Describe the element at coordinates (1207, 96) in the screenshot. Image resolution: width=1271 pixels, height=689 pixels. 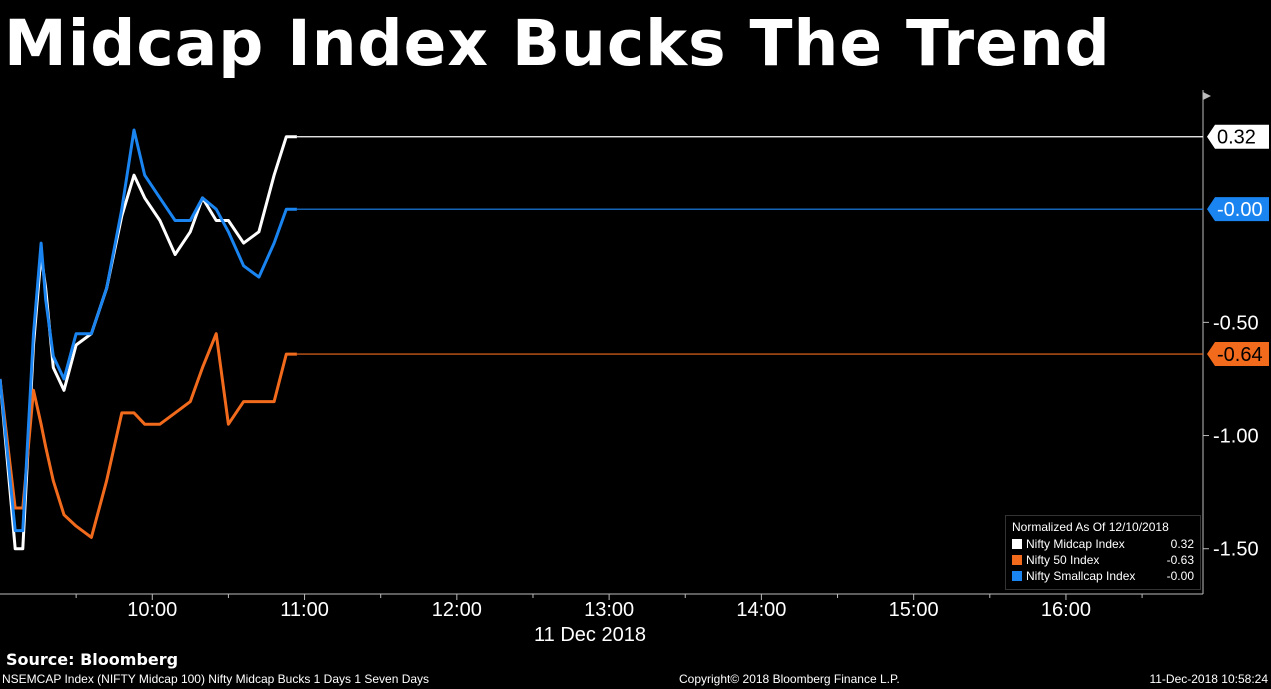
I see `y-axis-arrow` at that location.